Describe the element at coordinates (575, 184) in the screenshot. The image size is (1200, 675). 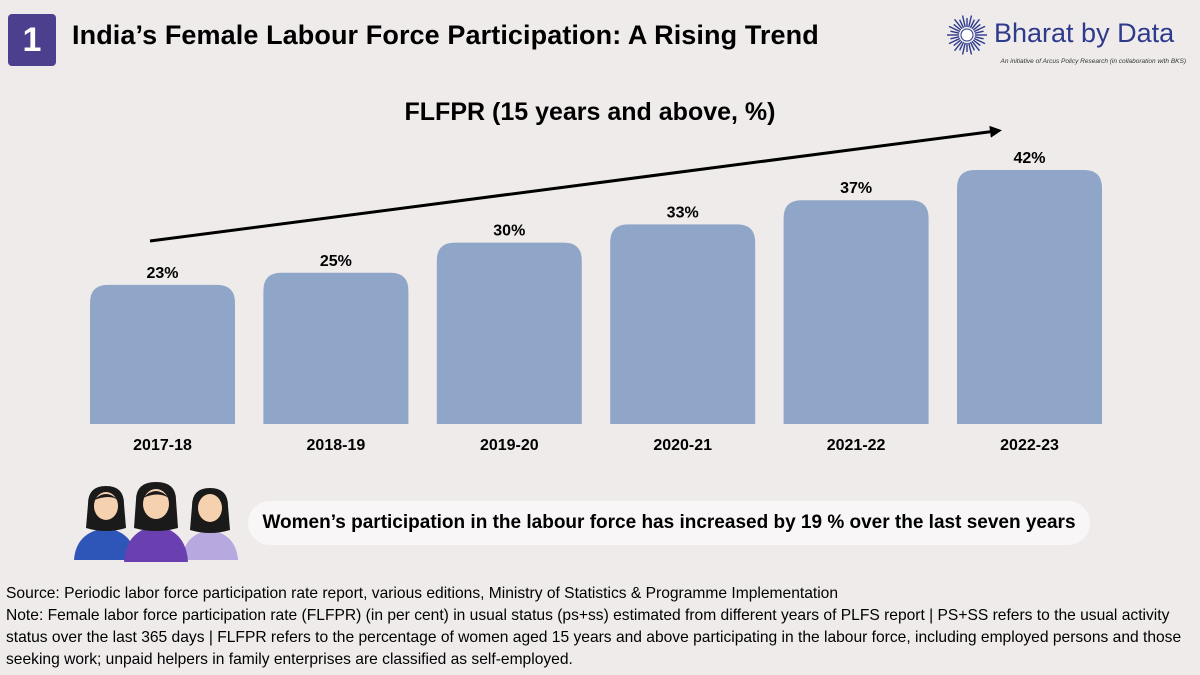
I see `trend-arrow` at that location.